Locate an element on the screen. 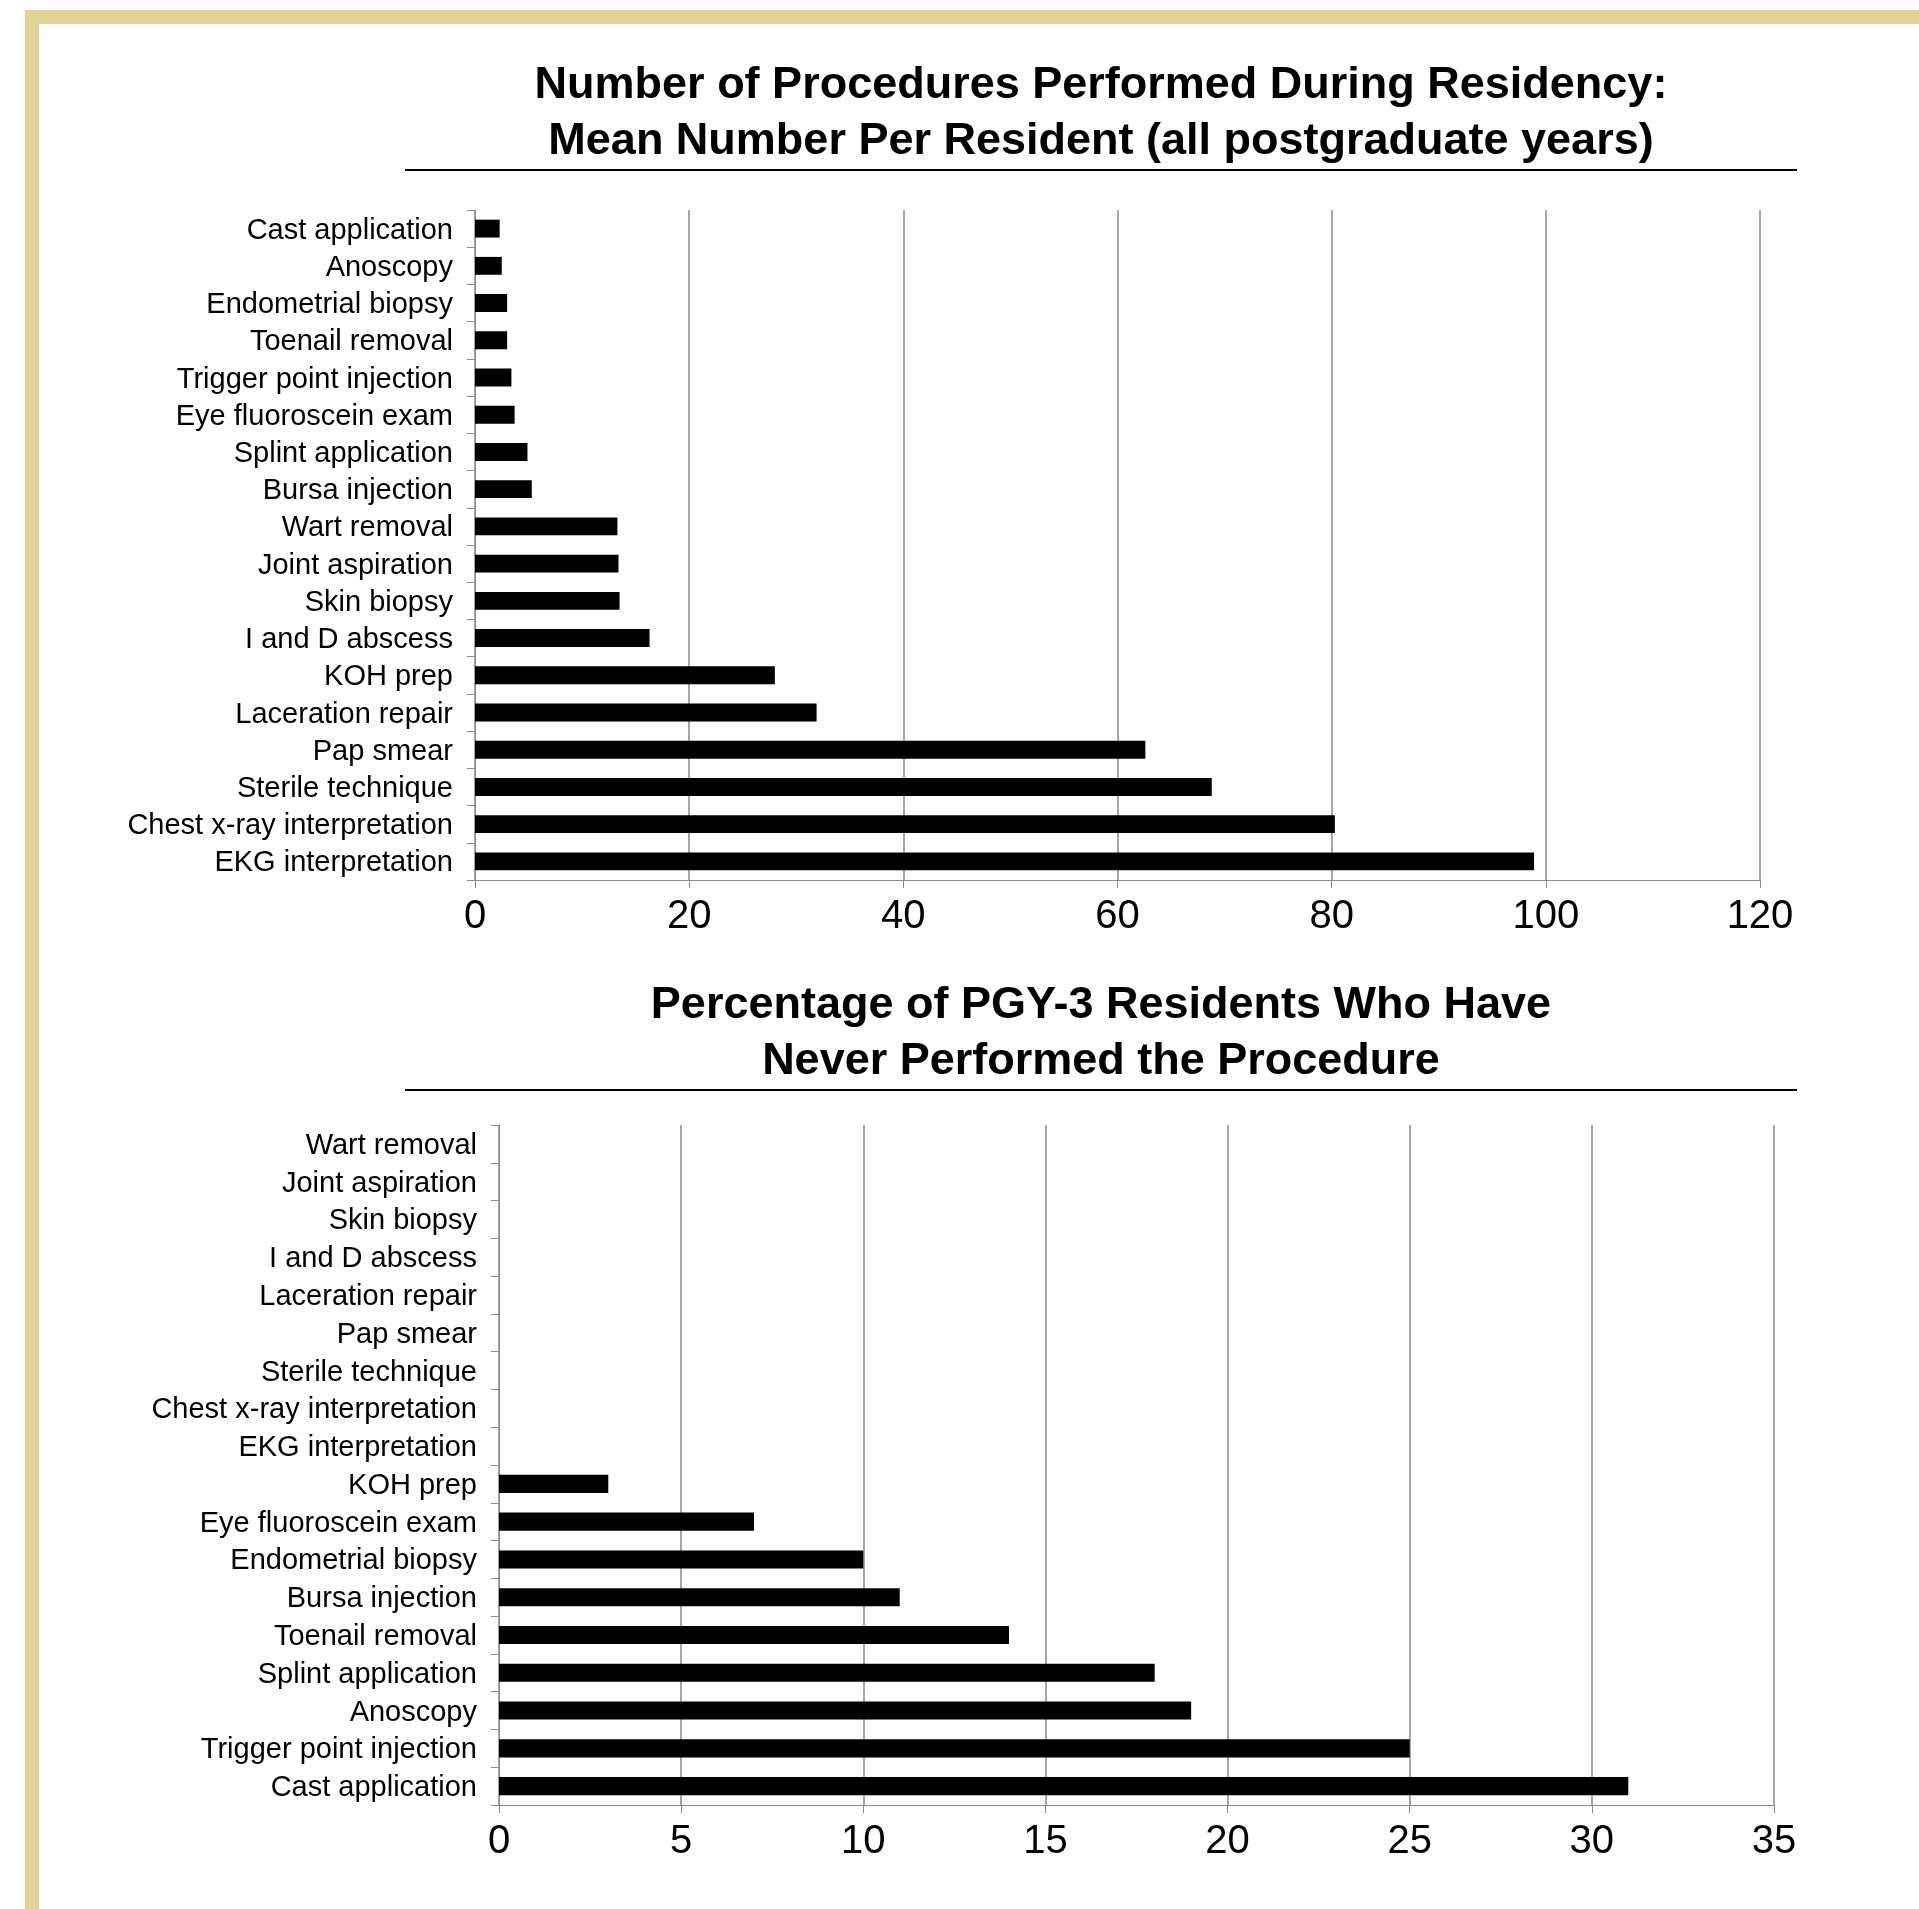  x-tick-label: 80 is located at coordinates (1331, 914).